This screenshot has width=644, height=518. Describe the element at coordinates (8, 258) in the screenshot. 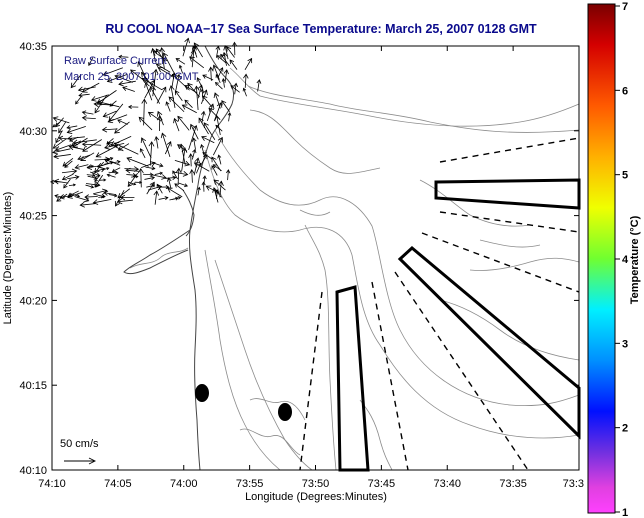

I see `y-axis-label: Latitude (Degrees:Minutes)` at that location.